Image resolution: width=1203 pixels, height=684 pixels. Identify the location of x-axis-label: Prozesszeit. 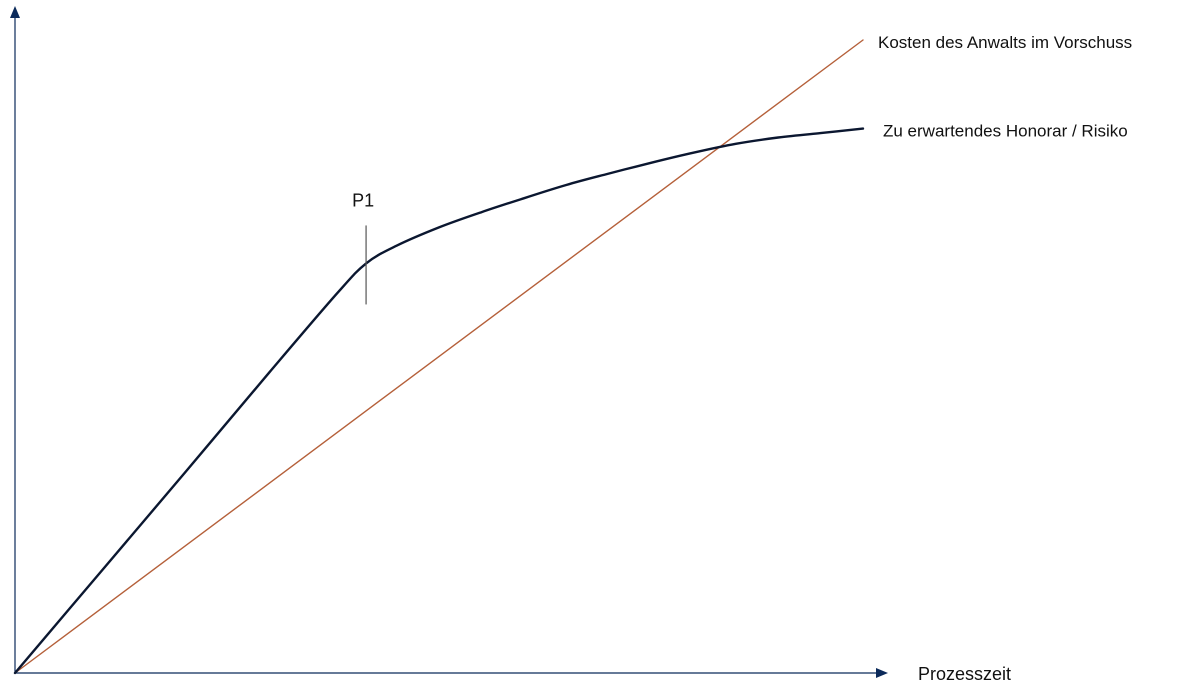
(964, 674).